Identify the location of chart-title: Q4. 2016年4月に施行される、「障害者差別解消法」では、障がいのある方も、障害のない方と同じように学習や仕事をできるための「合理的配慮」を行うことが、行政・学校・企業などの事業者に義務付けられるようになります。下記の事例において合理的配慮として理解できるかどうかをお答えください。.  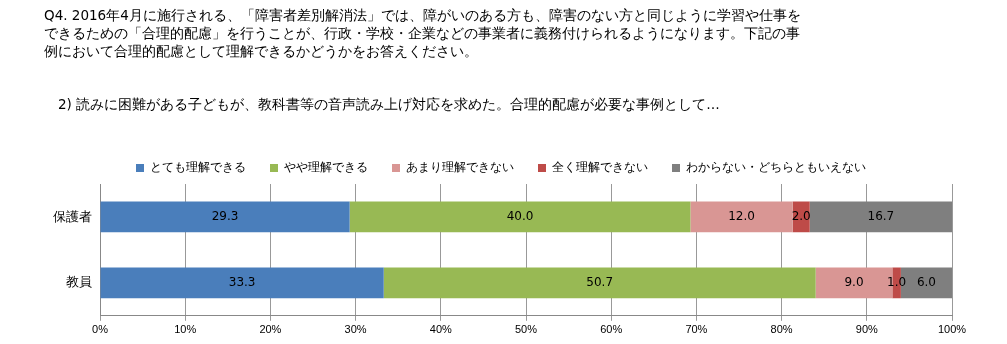
(423, 33).